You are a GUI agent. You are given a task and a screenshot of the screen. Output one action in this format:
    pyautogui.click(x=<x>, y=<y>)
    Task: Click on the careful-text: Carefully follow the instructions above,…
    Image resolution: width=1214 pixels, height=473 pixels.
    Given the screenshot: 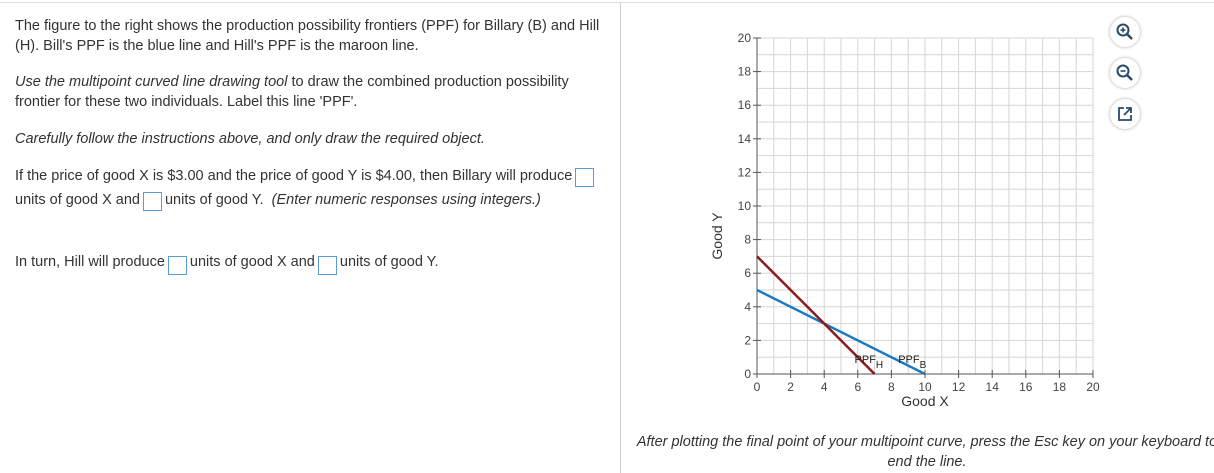 What is the action you would take?
    pyautogui.click(x=250, y=139)
    